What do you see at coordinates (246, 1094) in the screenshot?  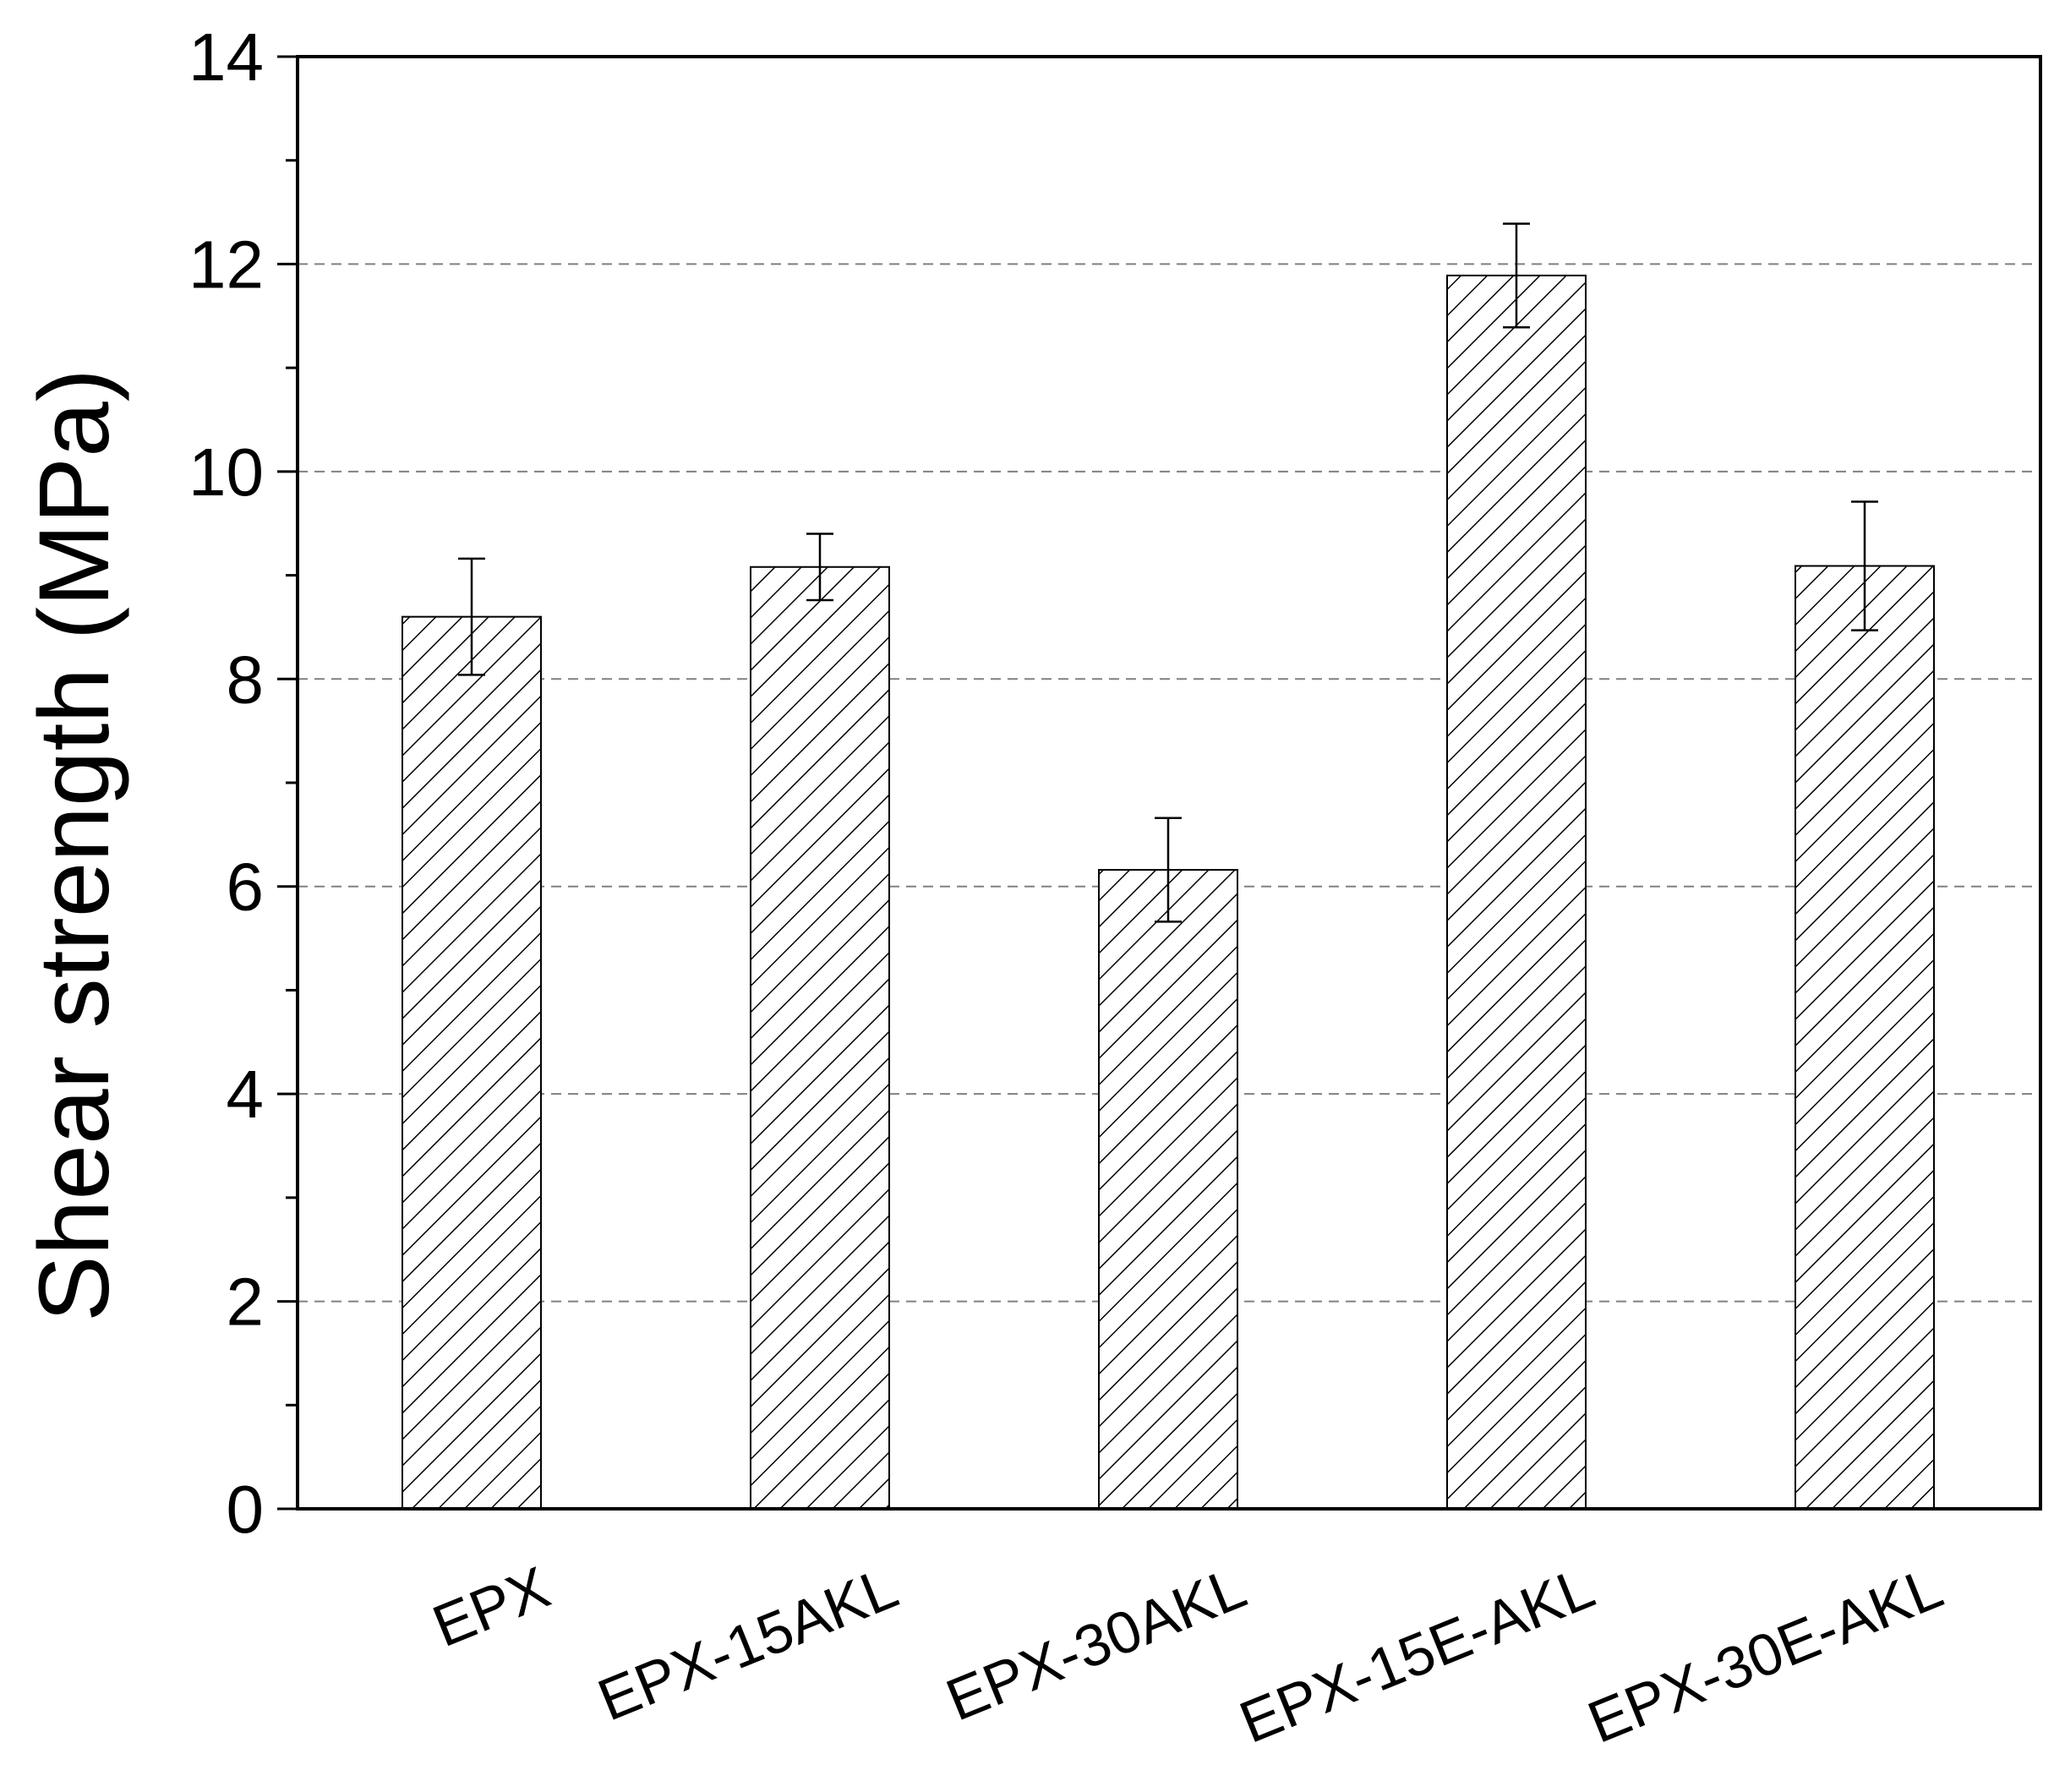 I see `y-tick-label: 4` at bounding box center [246, 1094].